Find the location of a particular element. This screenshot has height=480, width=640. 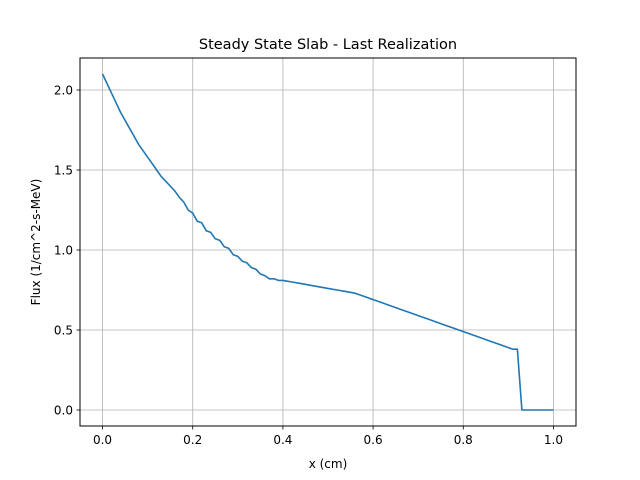

y-axis-label: Flux (1/cm^2-s-MeV) is located at coordinates (36, 242).